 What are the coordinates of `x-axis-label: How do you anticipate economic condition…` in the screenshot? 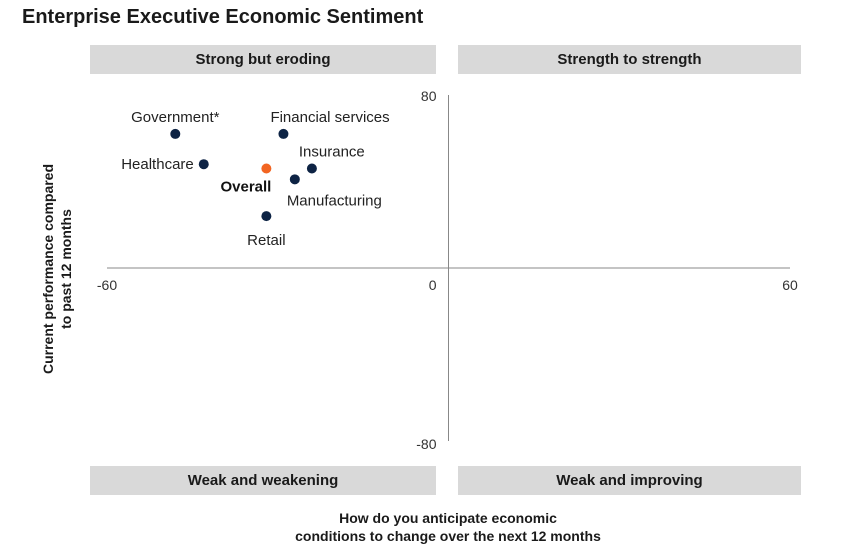 It's located at (448, 527).